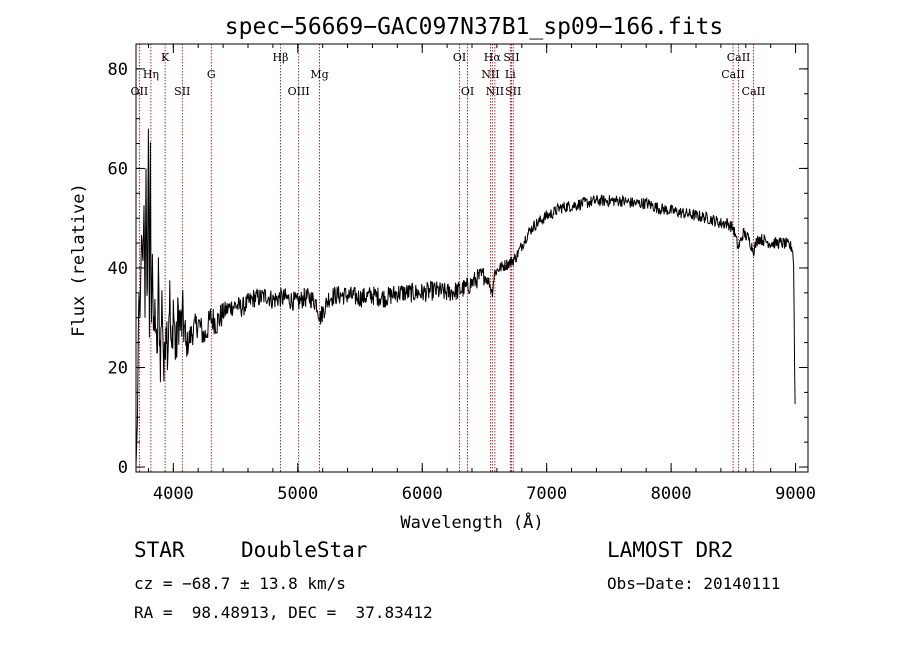  What do you see at coordinates (118, 169) in the screenshot?
I see `y-tick-label: 60` at bounding box center [118, 169].